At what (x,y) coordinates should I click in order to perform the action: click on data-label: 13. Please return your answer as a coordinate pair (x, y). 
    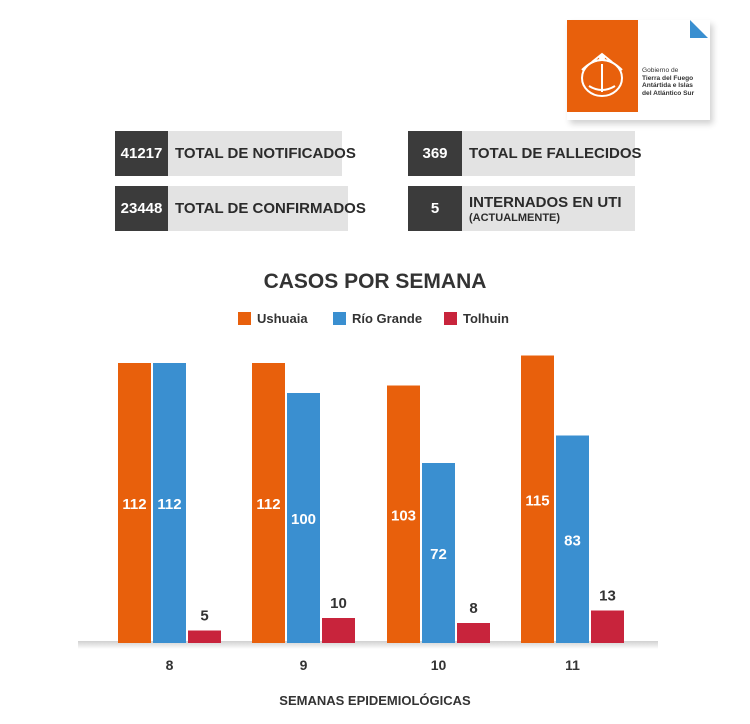
    Looking at the image, I should click on (607, 596).